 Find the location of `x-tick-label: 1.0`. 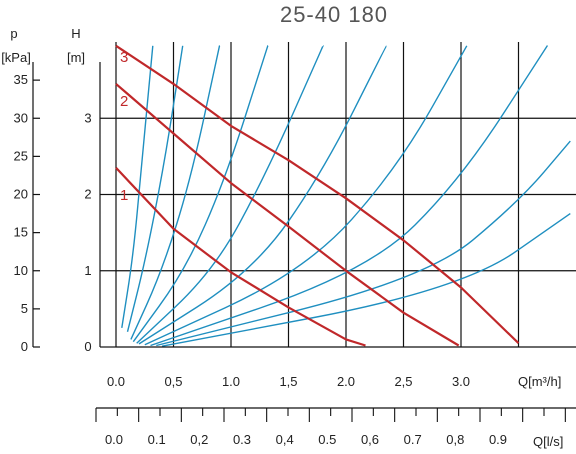

x-tick-label: 1.0 is located at coordinates (231, 381).